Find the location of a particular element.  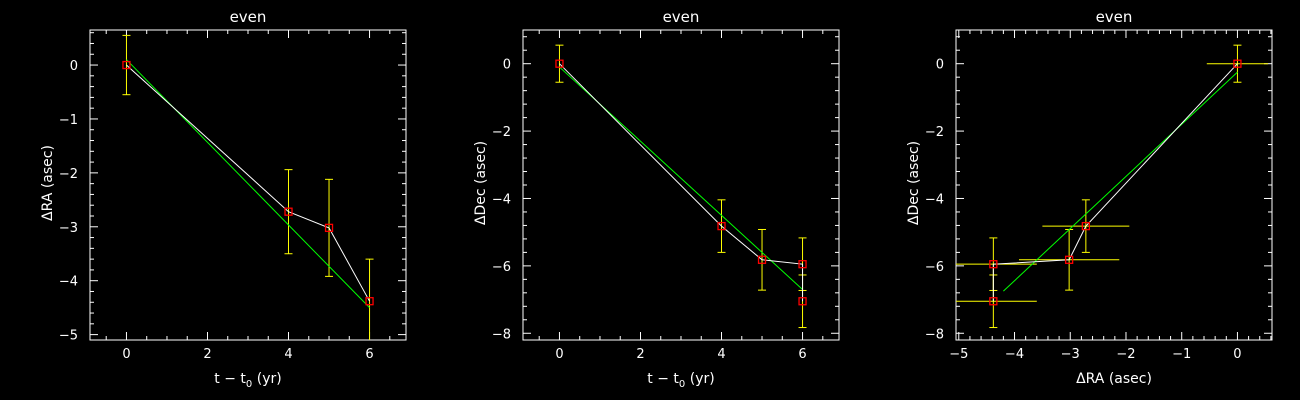

x-tick-label: −1 is located at coordinates (1181, 354).